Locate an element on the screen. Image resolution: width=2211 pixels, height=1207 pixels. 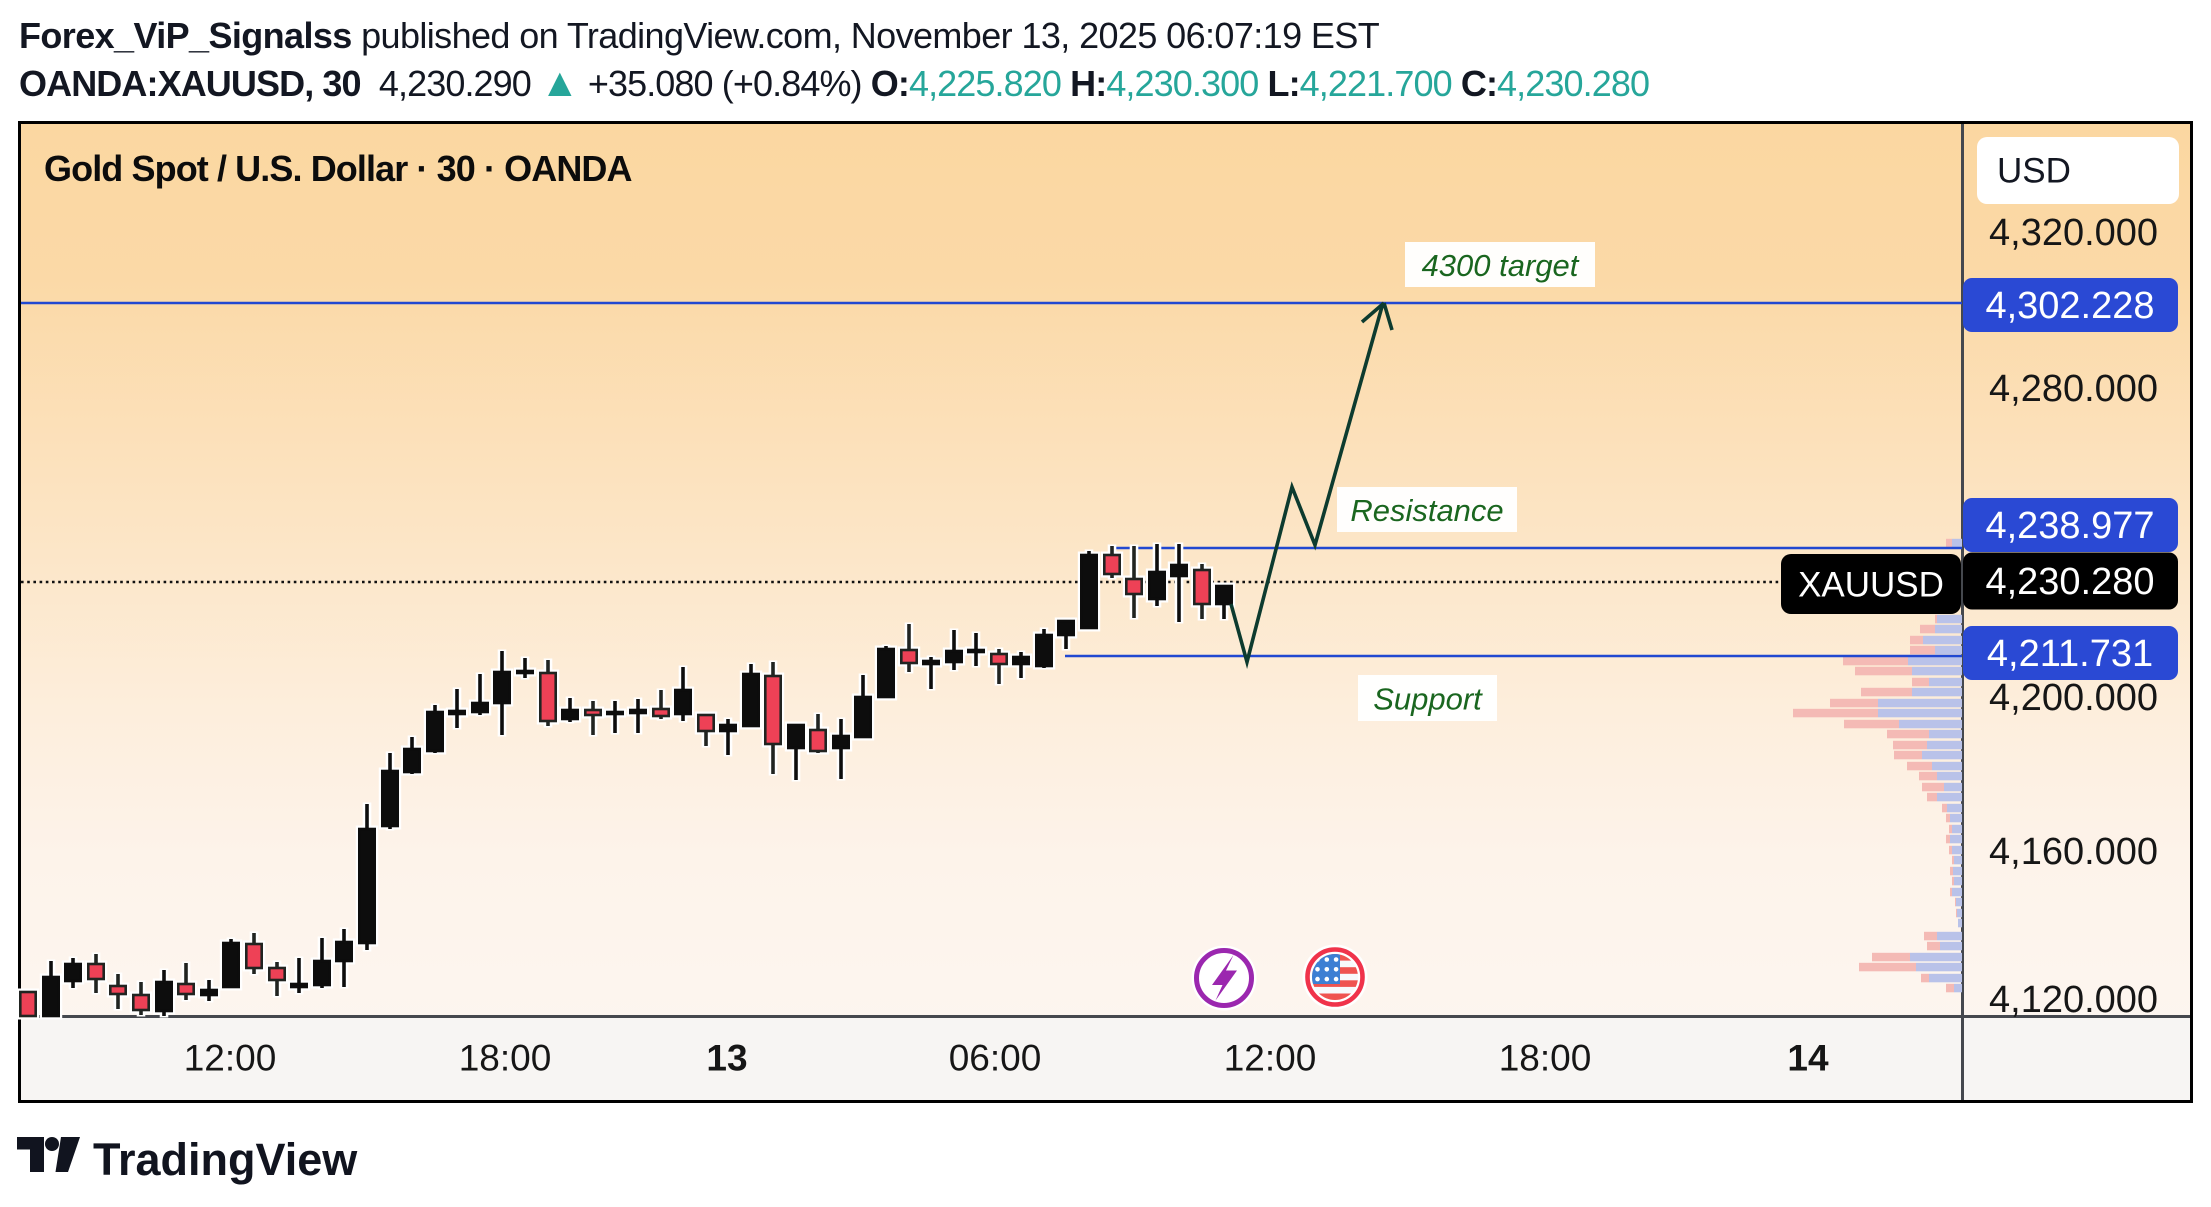
svg-text: Support is located at coordinates (1428, 699).